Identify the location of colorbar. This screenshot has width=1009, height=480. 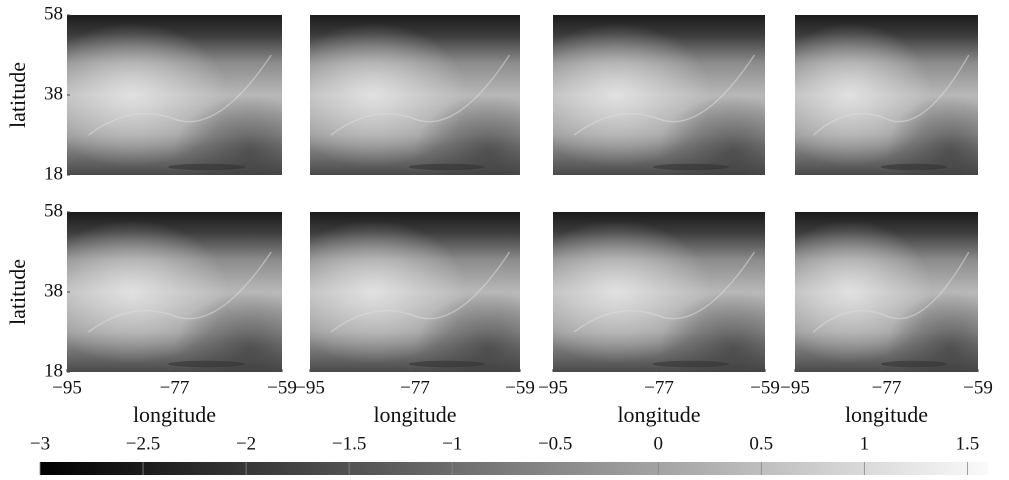
(514, 468).